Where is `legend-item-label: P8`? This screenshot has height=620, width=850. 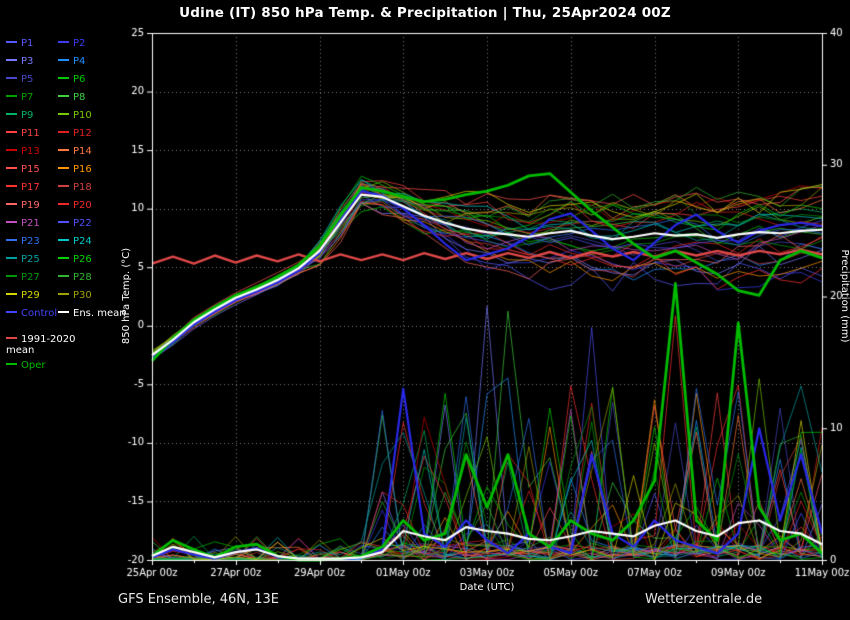 legend-item-label: P8 is located at coordinates (79, 97).